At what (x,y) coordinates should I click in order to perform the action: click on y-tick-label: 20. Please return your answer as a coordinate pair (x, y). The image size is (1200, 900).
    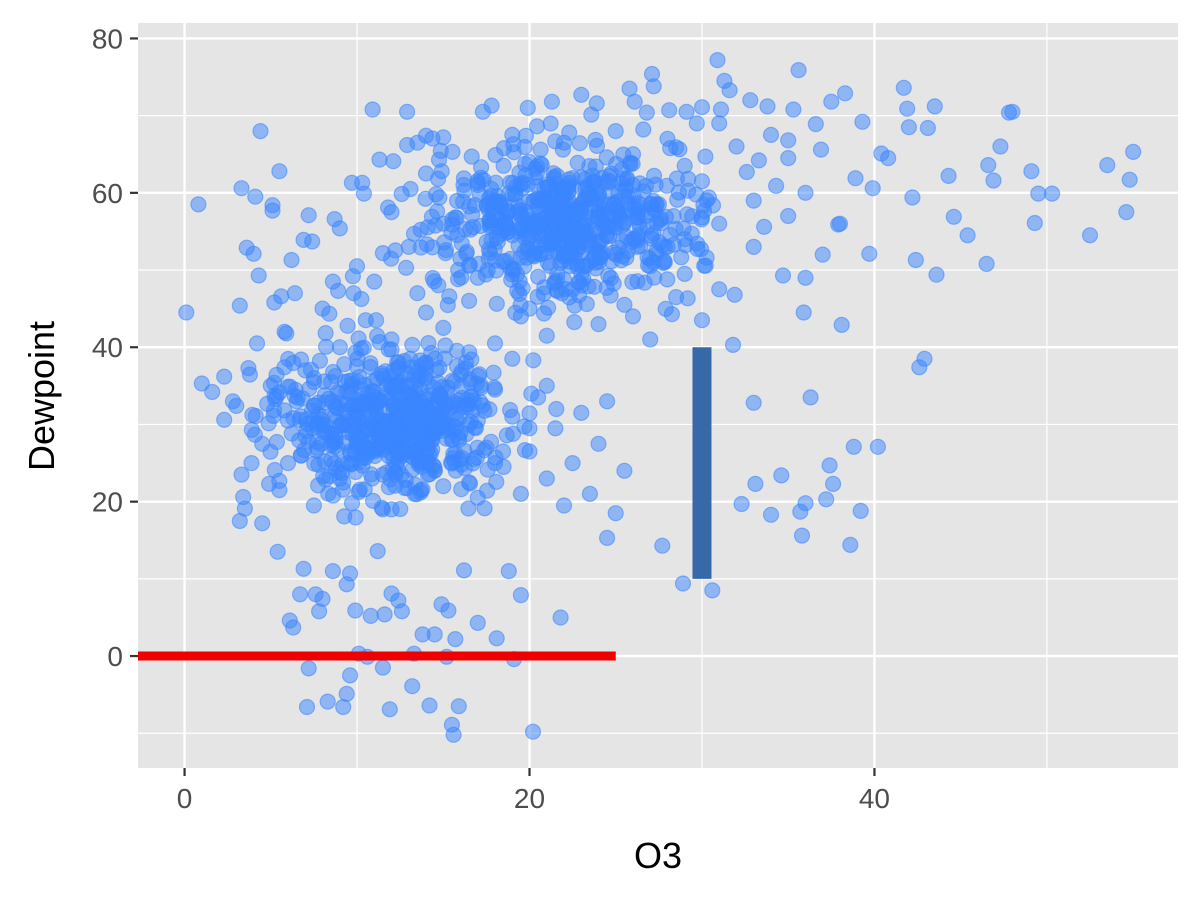
    Looking at the image, I should click on (107, 502).